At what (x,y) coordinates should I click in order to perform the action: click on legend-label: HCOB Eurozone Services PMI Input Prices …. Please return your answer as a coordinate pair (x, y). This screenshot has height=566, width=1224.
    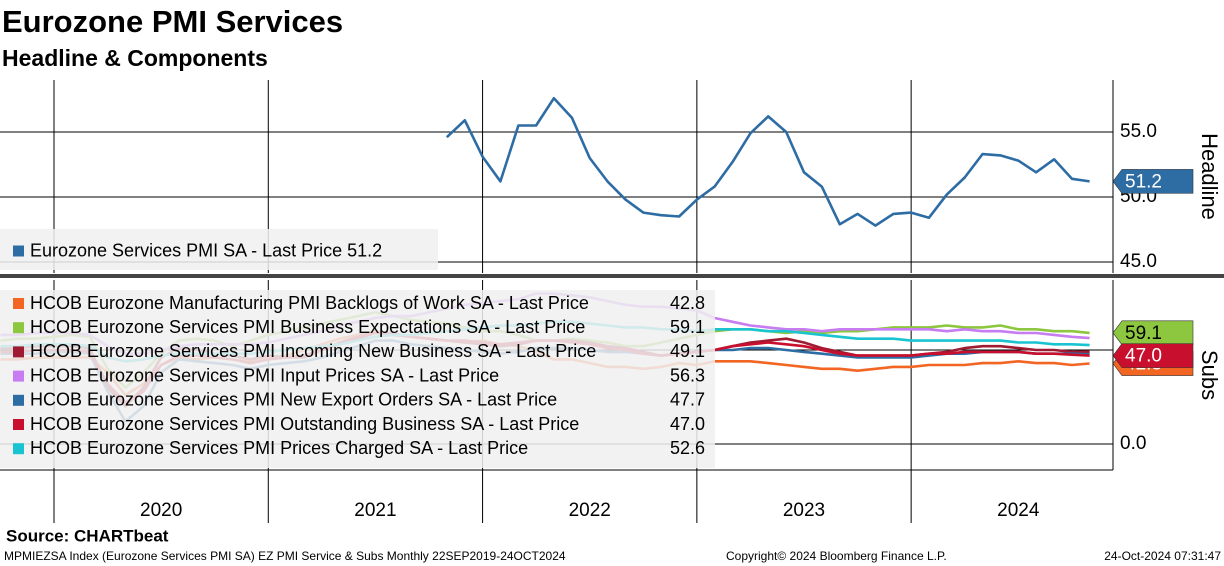
    Looking at the image, I should click on (264, 375).